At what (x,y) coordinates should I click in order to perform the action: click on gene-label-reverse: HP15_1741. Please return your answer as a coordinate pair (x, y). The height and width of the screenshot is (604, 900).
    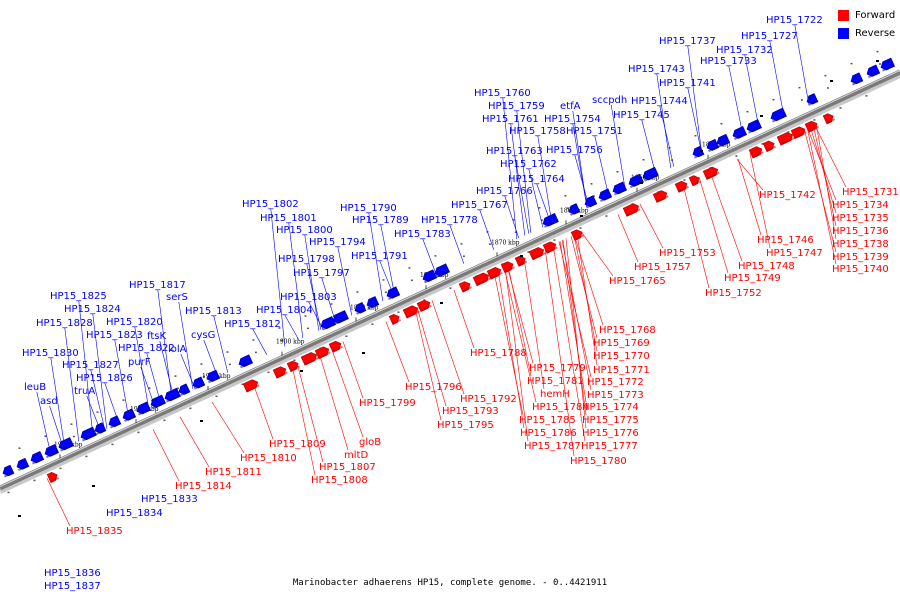
    Looking at the image, I should click on (687, 83).